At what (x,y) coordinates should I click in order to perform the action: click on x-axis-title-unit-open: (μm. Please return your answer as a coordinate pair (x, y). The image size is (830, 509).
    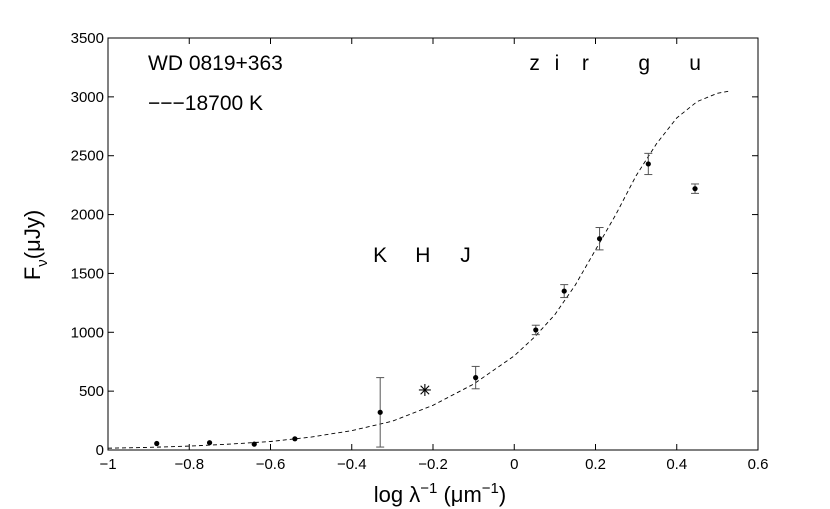
    Looking at the image, I should click on (459, 494).